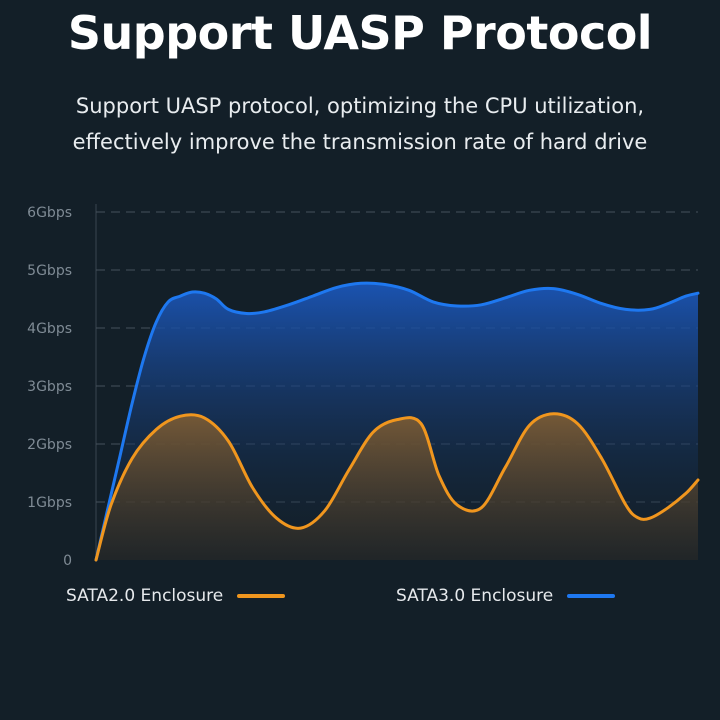 Image resolution: width=720 pixels, height=720 pixels. I want to click on legend-swatch-sata3, so click(591, 596).